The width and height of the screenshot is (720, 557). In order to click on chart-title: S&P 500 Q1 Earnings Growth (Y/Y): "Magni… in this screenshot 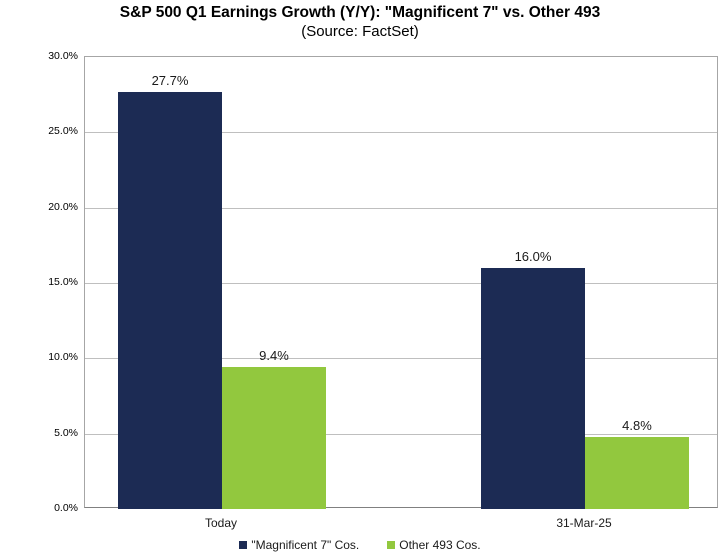, I will do `click(360, 12)`.